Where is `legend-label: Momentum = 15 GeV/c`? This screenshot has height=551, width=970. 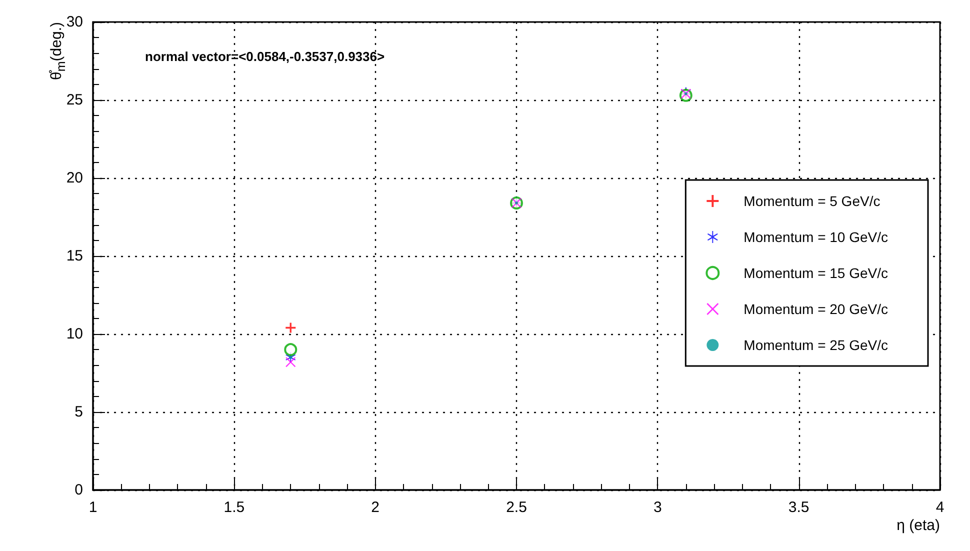 legend-label: Momentum = 15 GeV/c is located at coordinates (816, 273).